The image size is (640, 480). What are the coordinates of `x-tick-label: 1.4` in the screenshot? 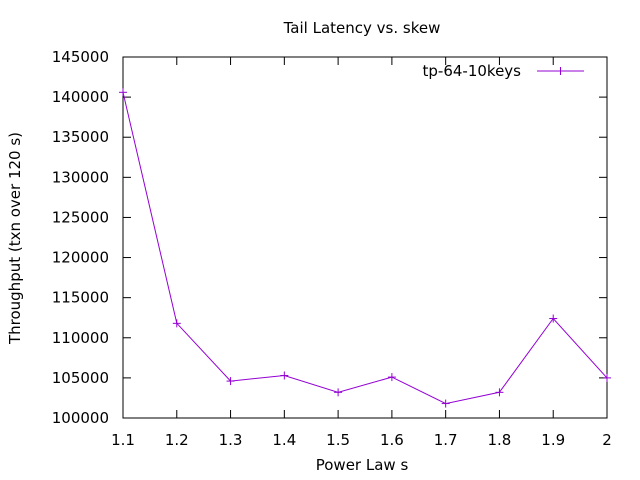 It's located at (284, 440).